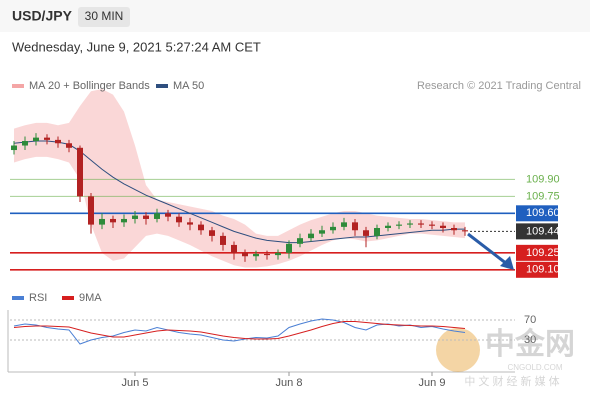 The width and height of the screenshot is (590, 400). Describe the element at coordinates (543, 231) in the screenshot. I see `level-label: 109.44` at that location.